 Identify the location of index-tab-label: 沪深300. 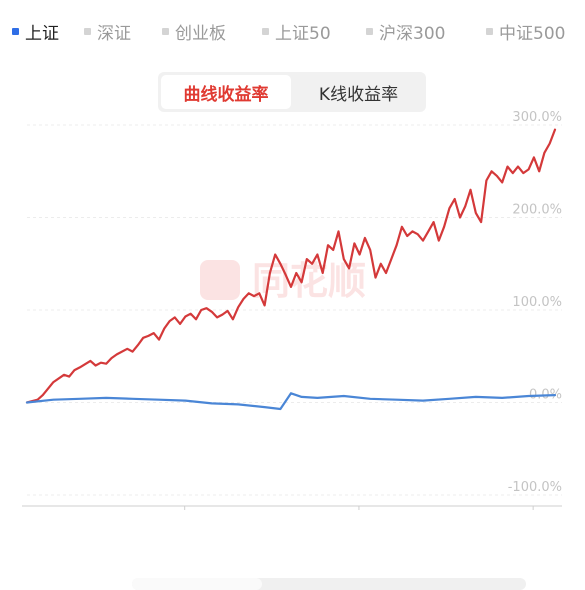
(412, 33).